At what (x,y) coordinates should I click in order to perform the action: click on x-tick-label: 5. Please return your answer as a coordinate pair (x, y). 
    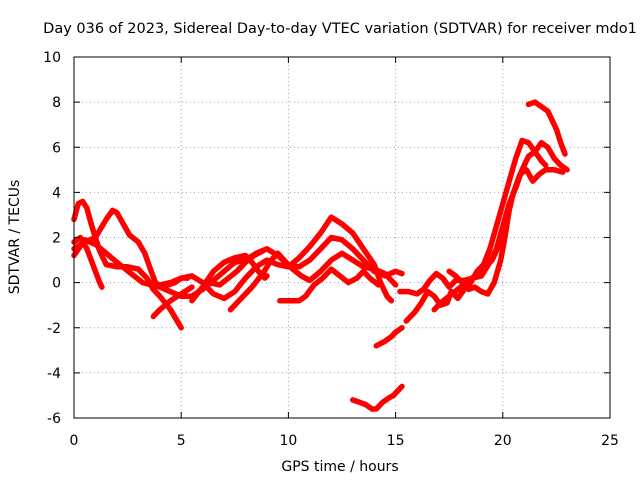
    Looking at the image, I should click on (181, 441).